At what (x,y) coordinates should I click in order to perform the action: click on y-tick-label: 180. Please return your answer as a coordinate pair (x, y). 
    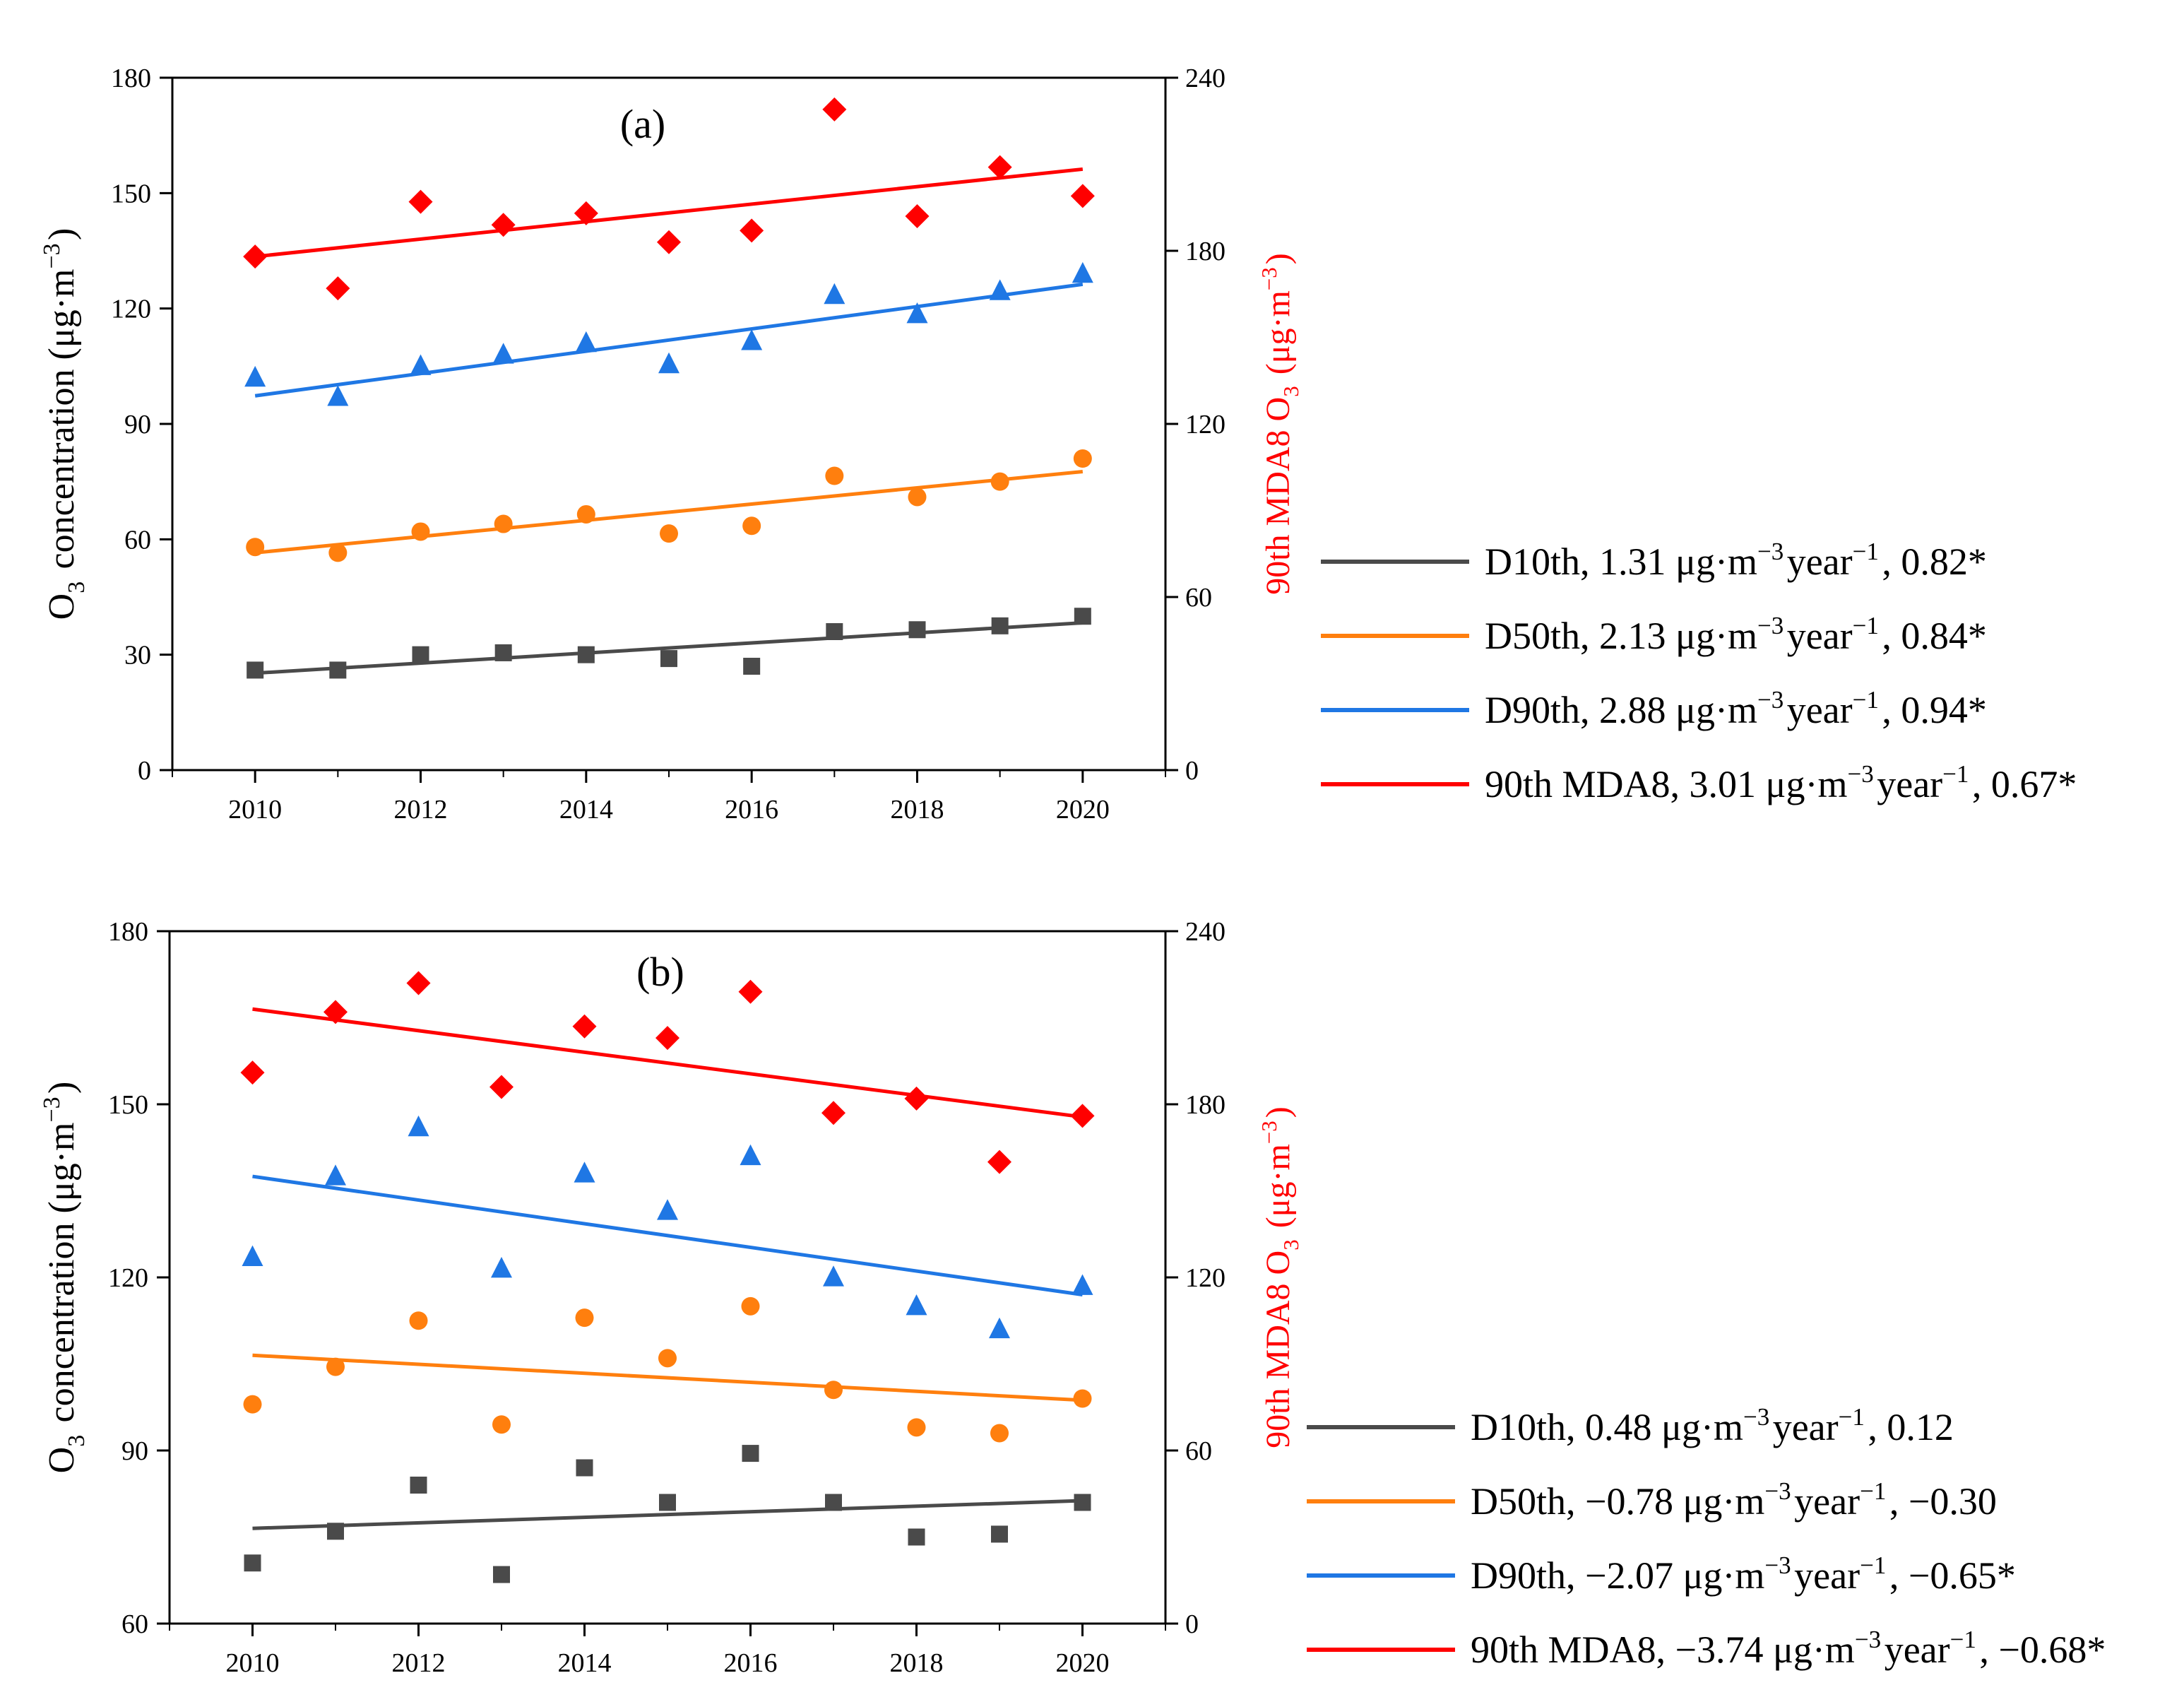
    Looking at the image, I should click on (128, 932).